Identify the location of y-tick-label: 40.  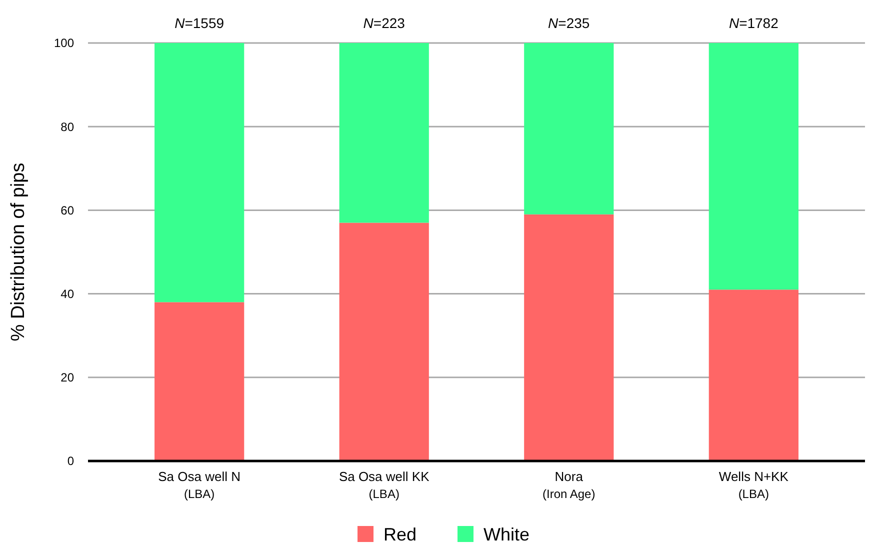
(67, 294).